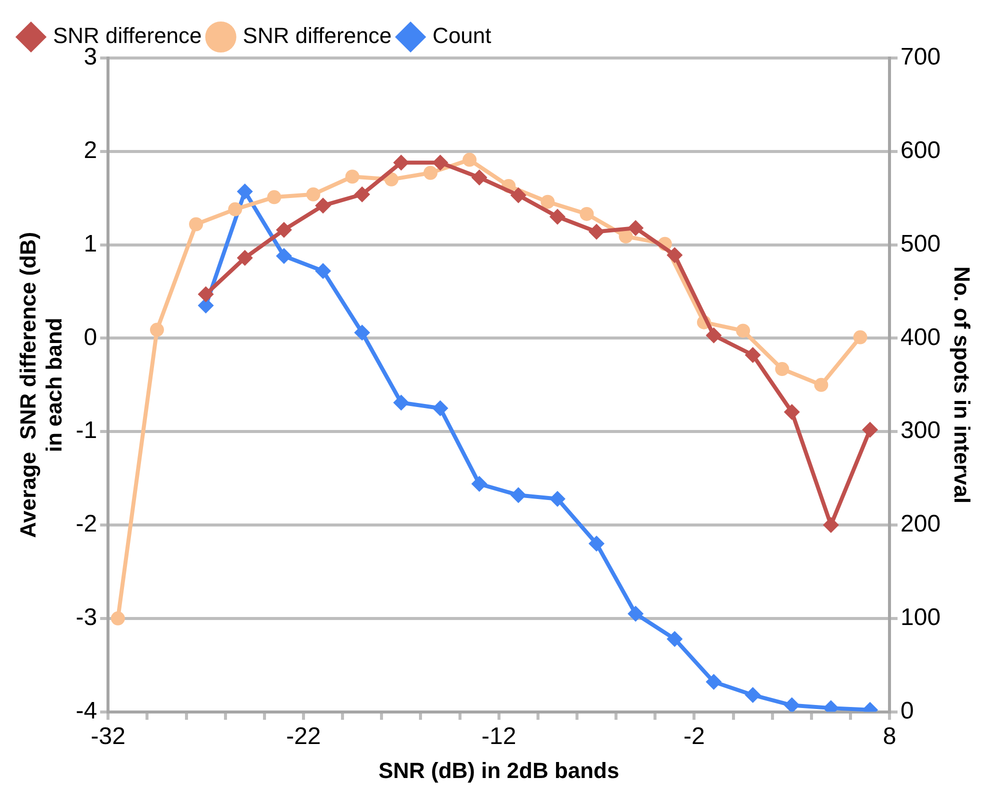 The height and width of the screenshot is (803, 998). I want to click on y2-tick-label: 0, so click(907, 710).